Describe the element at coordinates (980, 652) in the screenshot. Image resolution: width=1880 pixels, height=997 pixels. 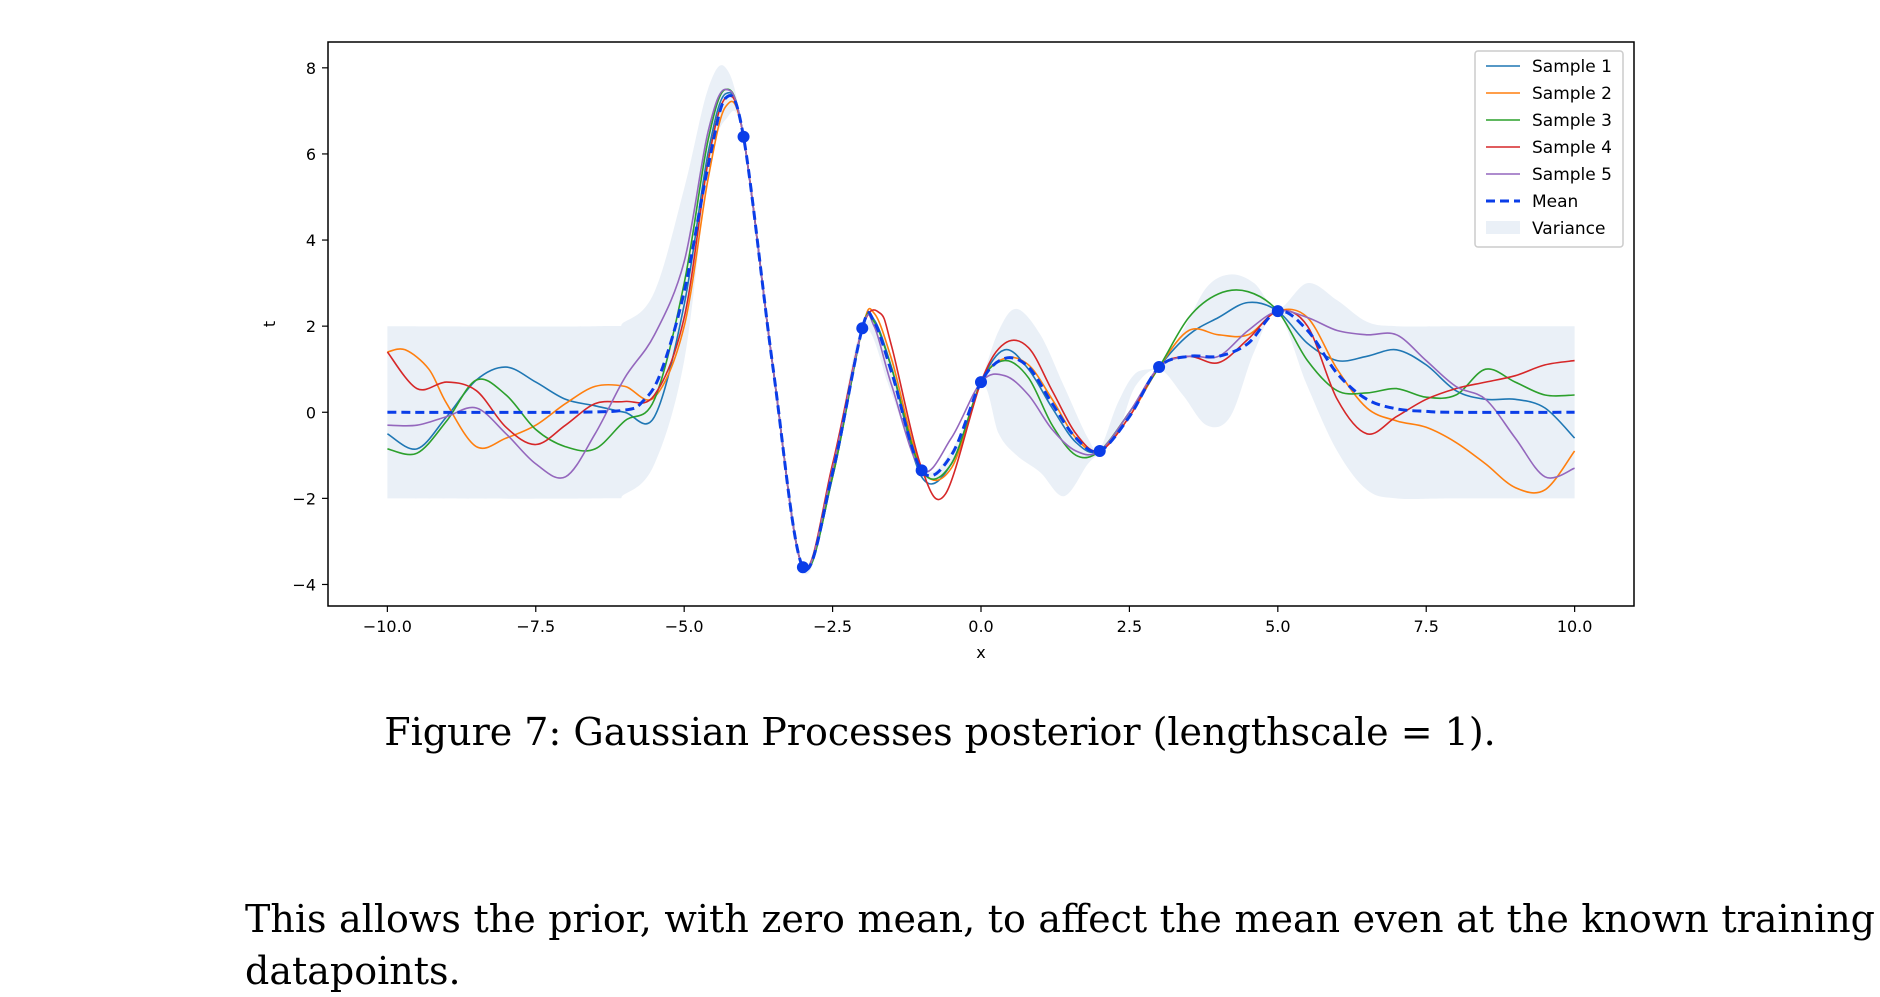
I see `x-axis-label: x` at that location.